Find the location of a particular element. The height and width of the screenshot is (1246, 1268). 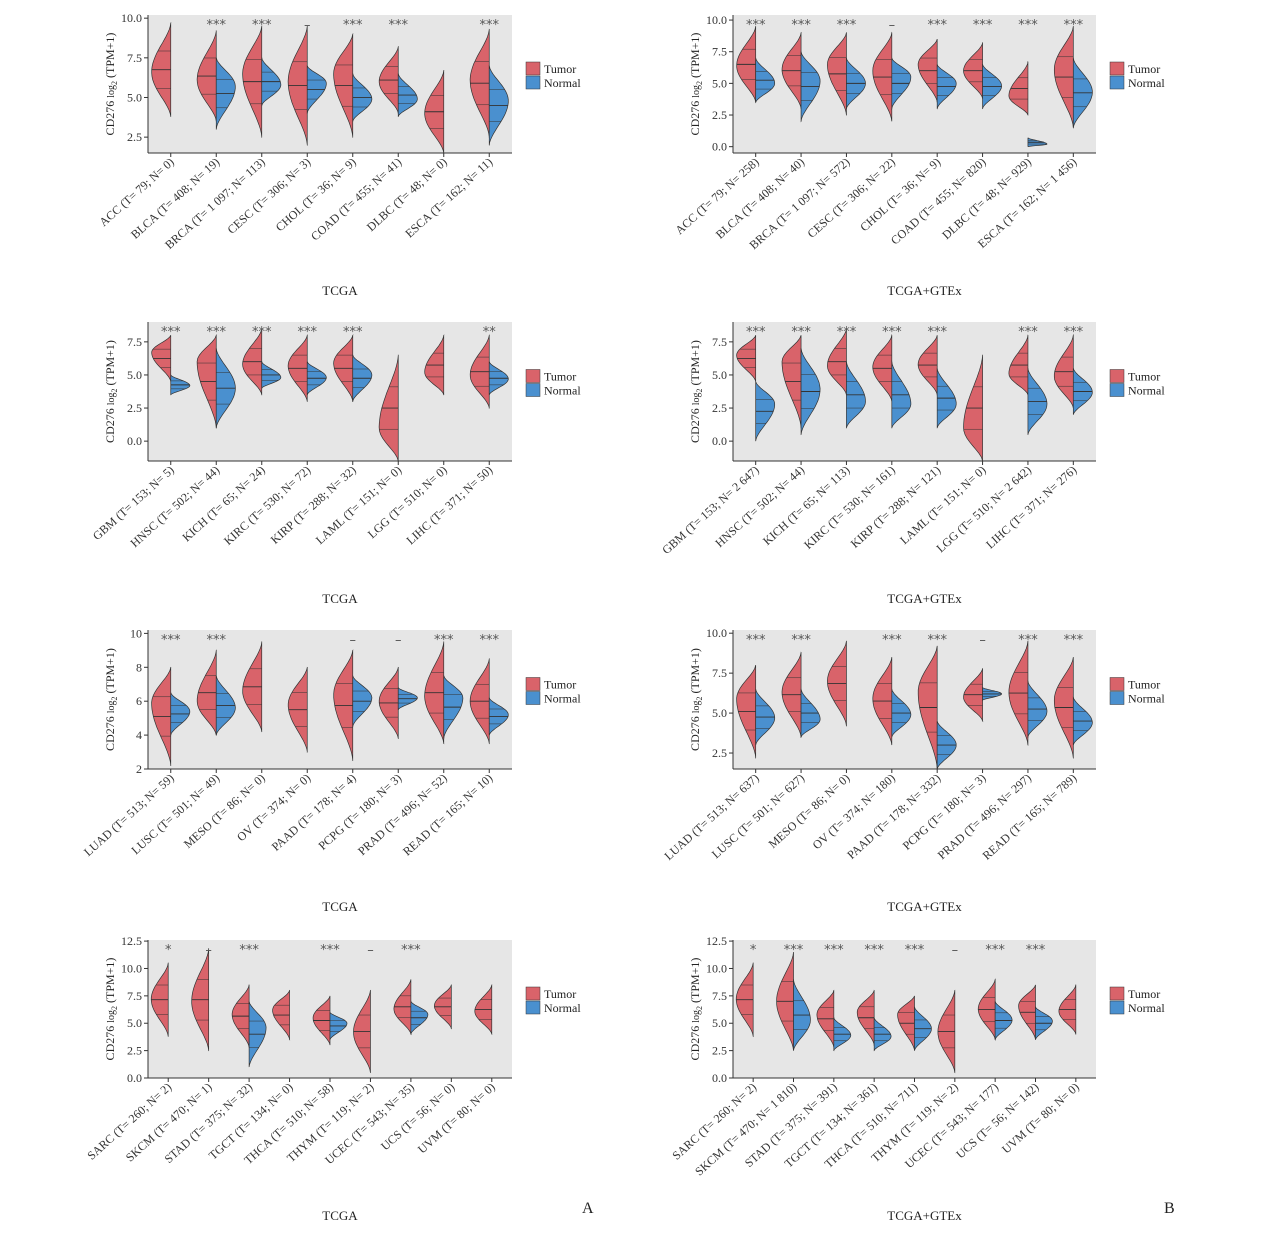

x-tick-label: ACC (T= 79; N= 0) is located at coordinates (136, 192).